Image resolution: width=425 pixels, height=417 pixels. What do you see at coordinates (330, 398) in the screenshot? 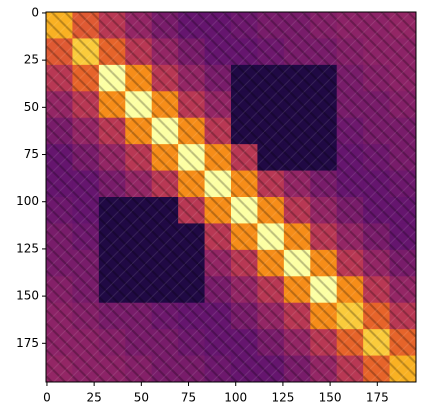
I see `x-tick-label: 150` at bounding box center [330, 398].